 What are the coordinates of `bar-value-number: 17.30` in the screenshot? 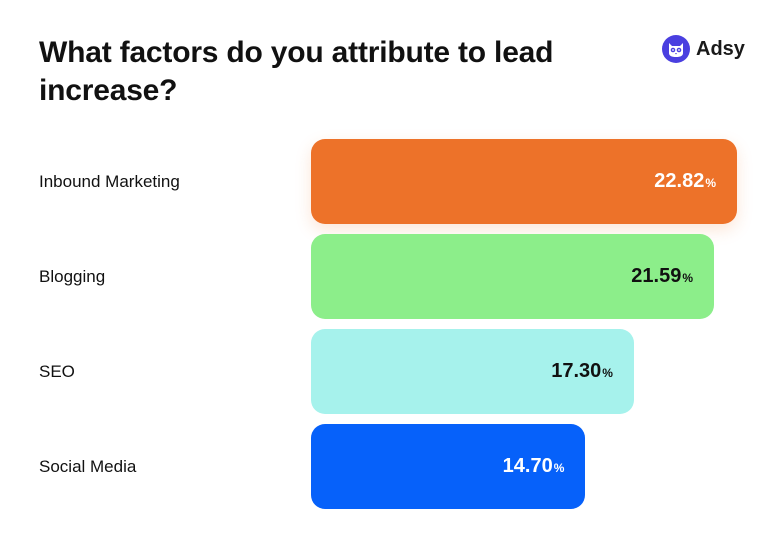 It's located at (576, 371).